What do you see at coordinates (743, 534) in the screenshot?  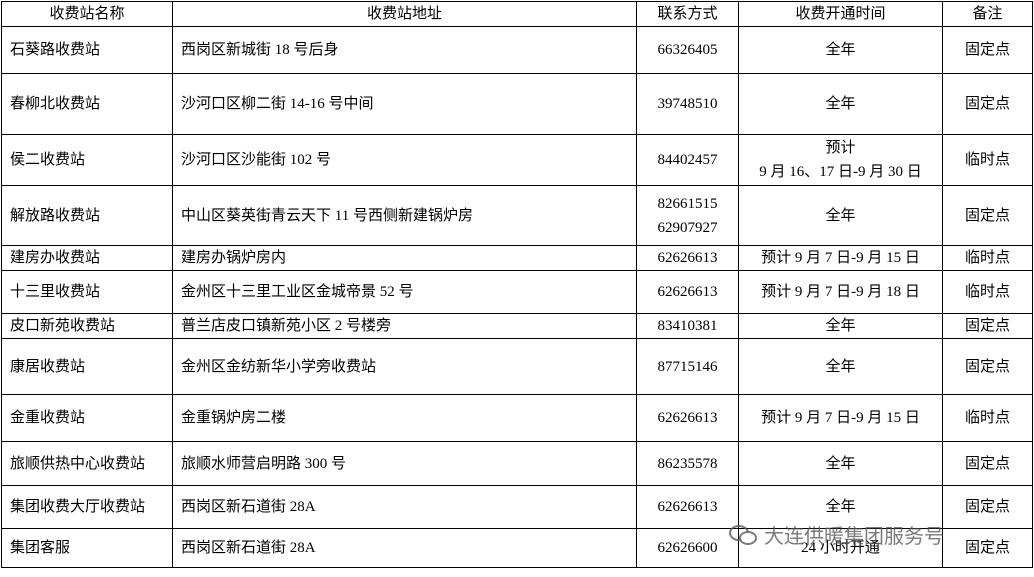 I see `wechat-icon` at bounding box center [743, 534].